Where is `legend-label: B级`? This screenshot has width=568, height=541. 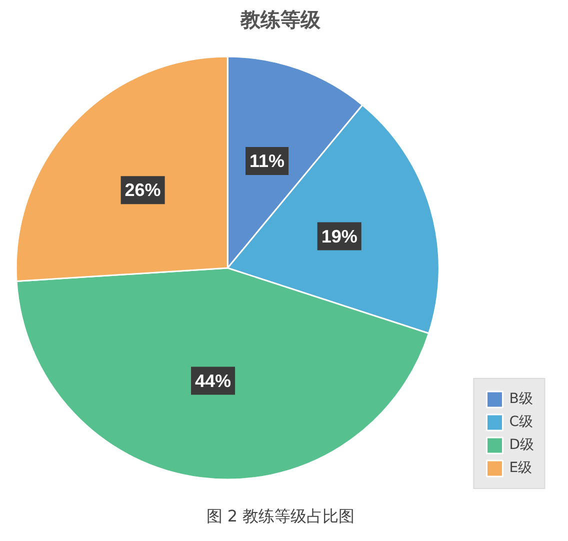
legend-label: B级 is located at coordinates (521, 399).